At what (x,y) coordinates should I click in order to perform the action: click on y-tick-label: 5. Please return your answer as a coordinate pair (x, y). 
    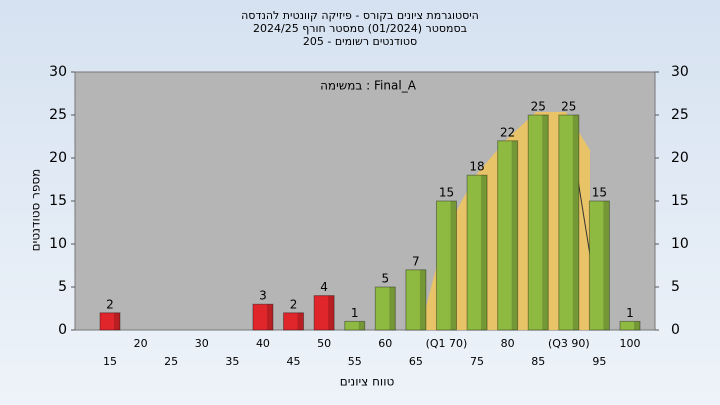
    Looking at the image, I should click on (62, 287).